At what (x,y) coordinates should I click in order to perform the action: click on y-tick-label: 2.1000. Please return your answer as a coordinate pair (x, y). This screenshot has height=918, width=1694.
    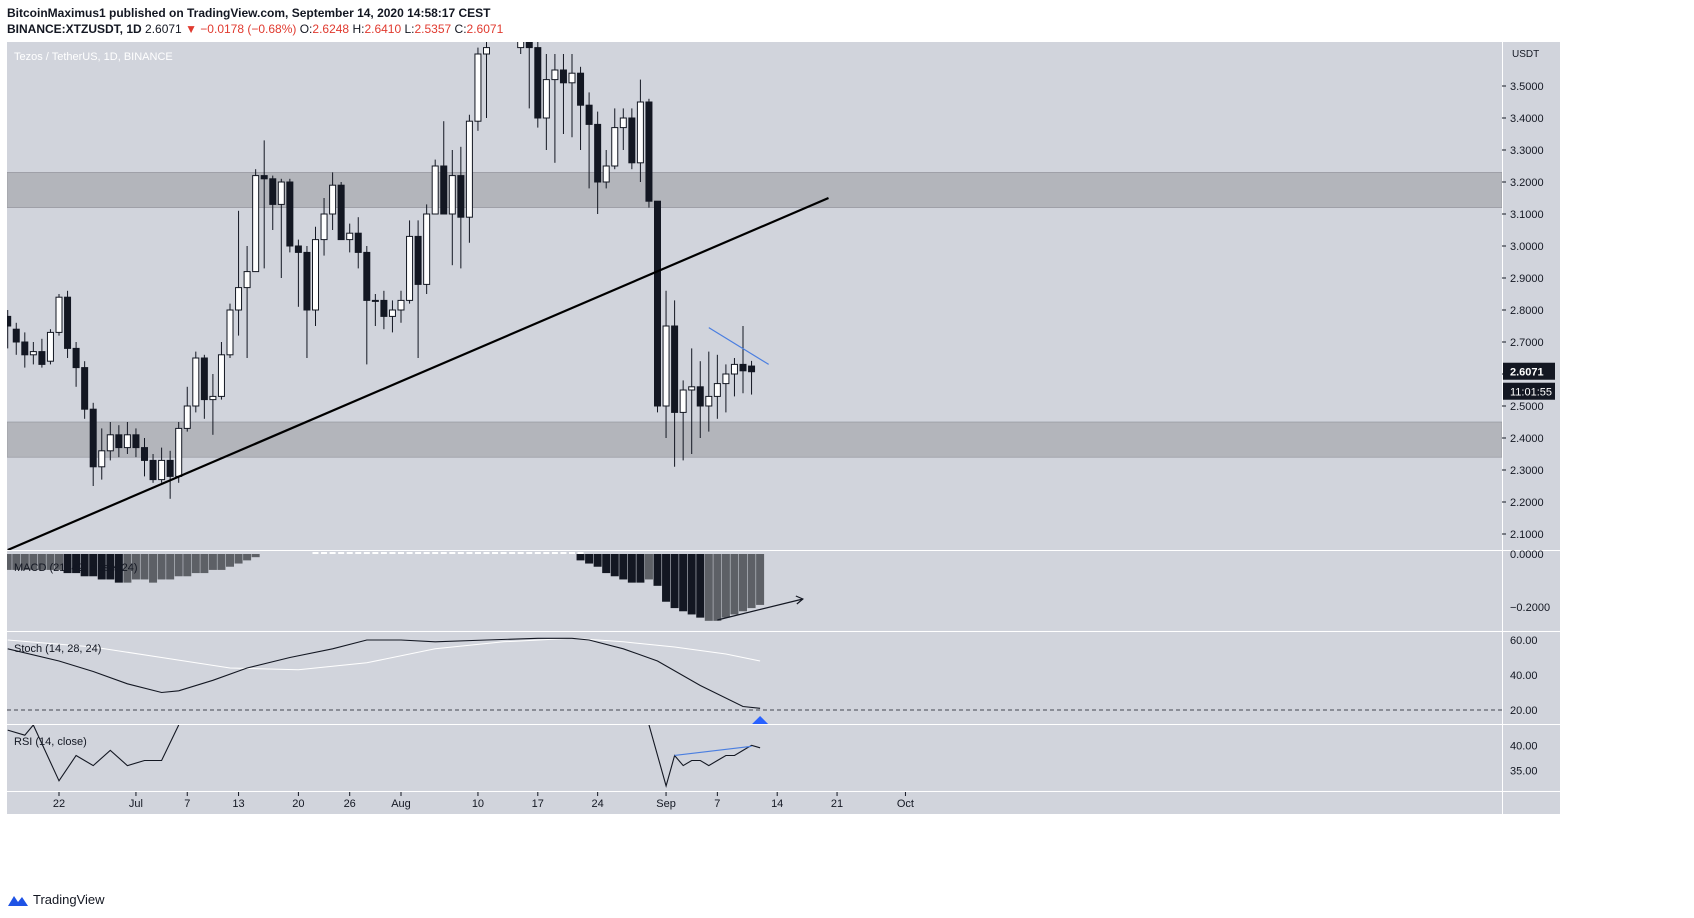
    Looking at the image, I should click on (1527, 535).